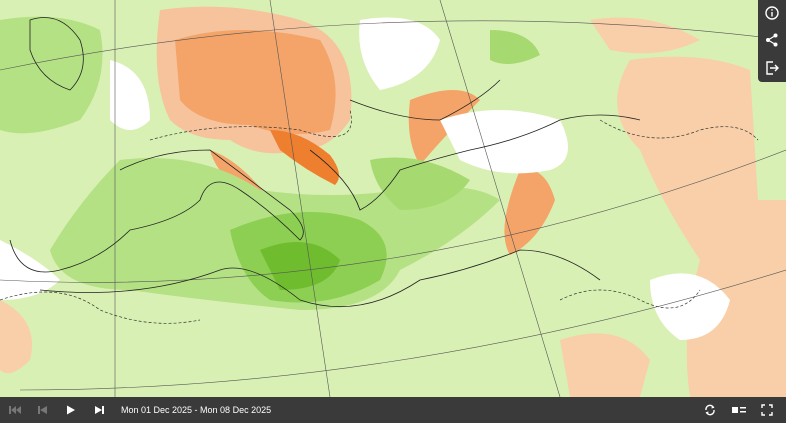 The image size is (786, 423). I want to click on fullscreen-button, so click(767, 410).